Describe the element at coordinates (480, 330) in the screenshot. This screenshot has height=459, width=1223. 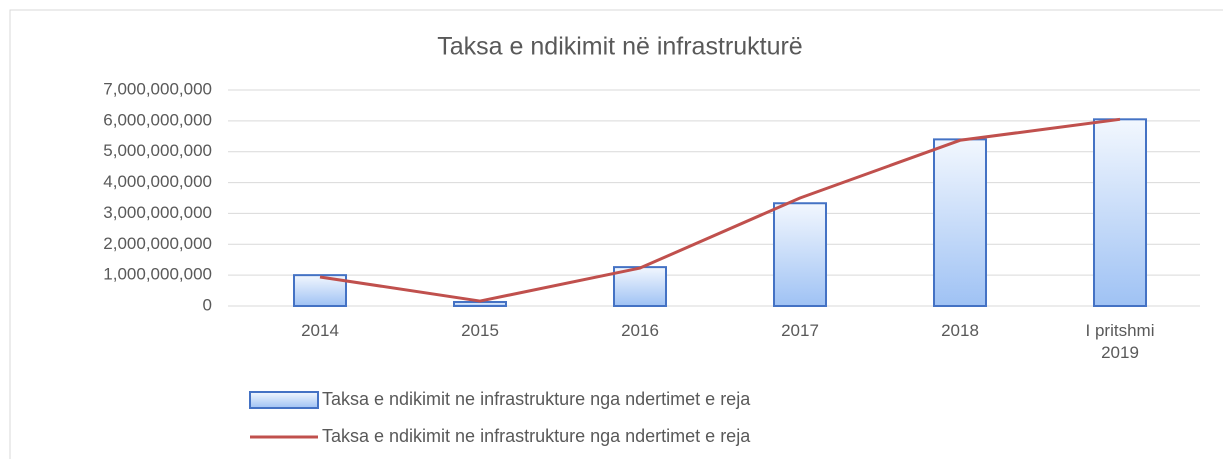
I see `x-tick-label: 2015` at that location.